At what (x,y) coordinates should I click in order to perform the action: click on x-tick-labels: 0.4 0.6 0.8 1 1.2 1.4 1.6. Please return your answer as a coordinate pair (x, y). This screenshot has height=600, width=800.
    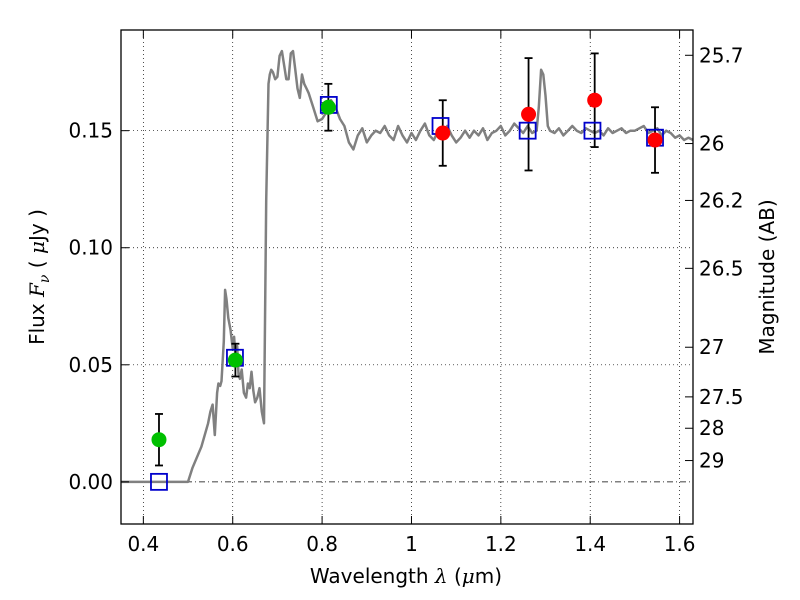
    Looking at the image, I should click on (411, 544).